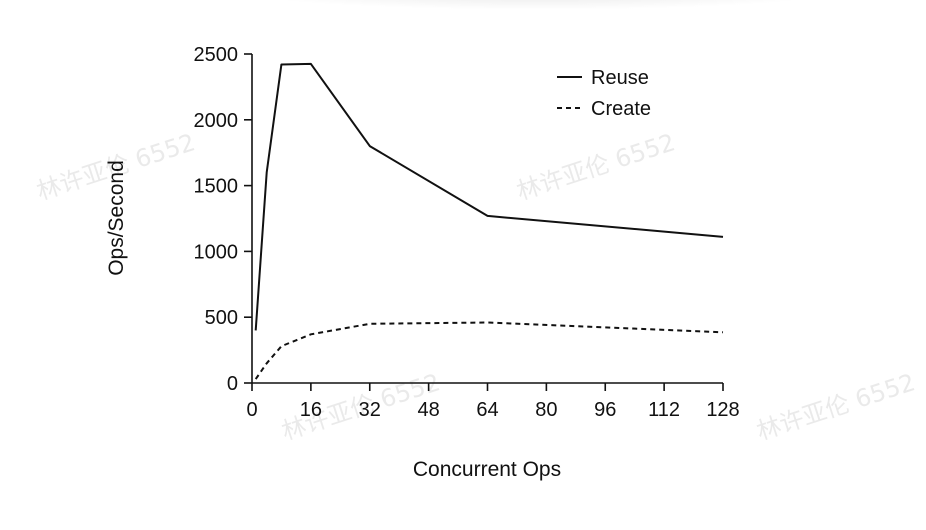  What do you see at coordinates (251, 410) in the screenshot?
I see `x-tick-label: 0` at bounding box center [251, 410].